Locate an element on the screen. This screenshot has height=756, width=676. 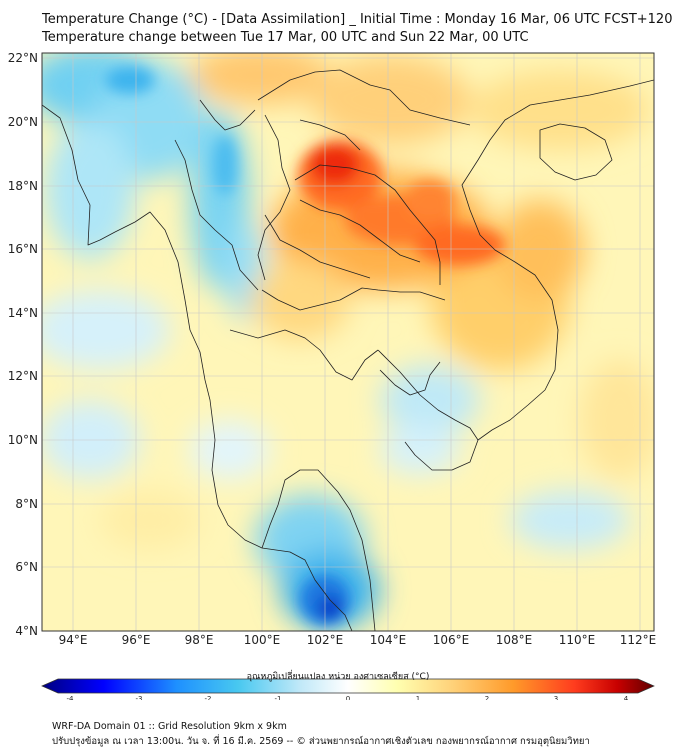
lon-tick-label: 96°E is located at coordinates (136, 640).